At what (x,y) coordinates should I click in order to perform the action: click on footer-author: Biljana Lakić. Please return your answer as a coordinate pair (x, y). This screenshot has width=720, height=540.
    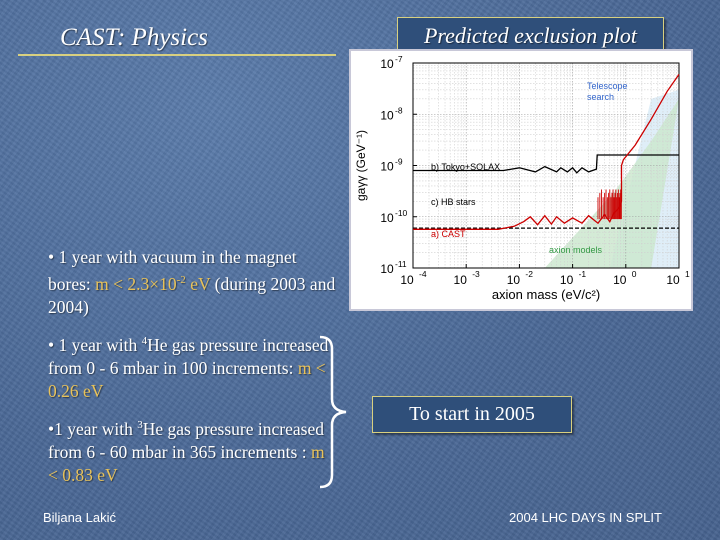
    Looking at the image, I should click on (79, 517).